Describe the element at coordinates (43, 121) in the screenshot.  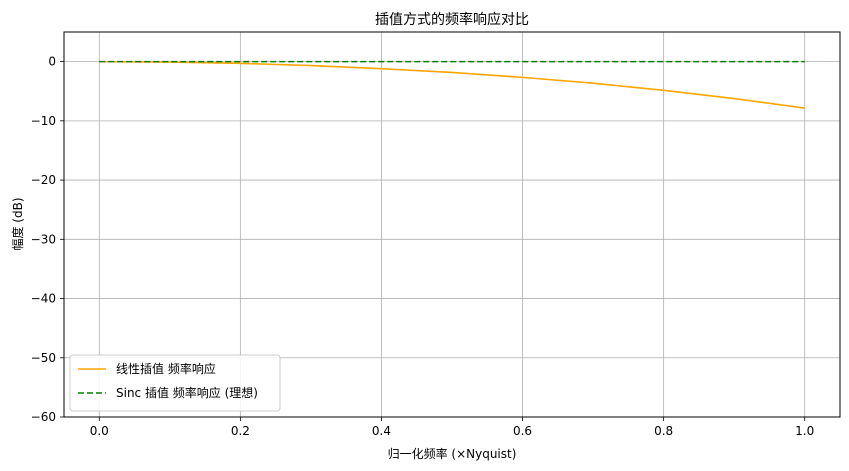
I see `y-tick-label: −10` at that location.